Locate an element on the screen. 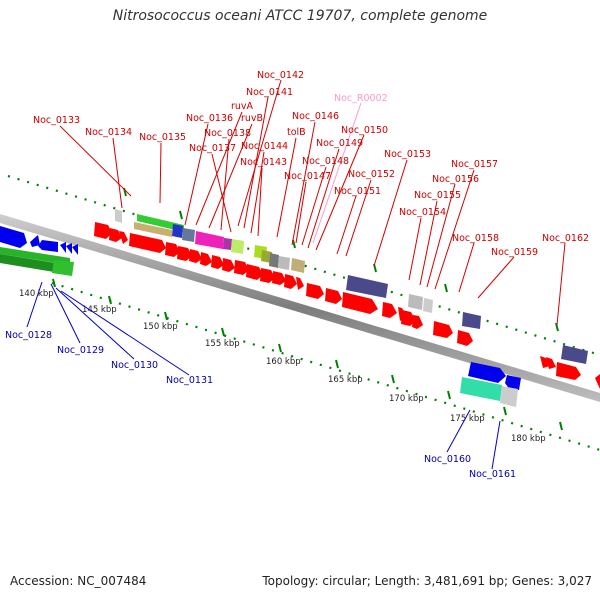 This screenshot has height=600, width=600. rna-callout-line is located at coordinates (337, 173).